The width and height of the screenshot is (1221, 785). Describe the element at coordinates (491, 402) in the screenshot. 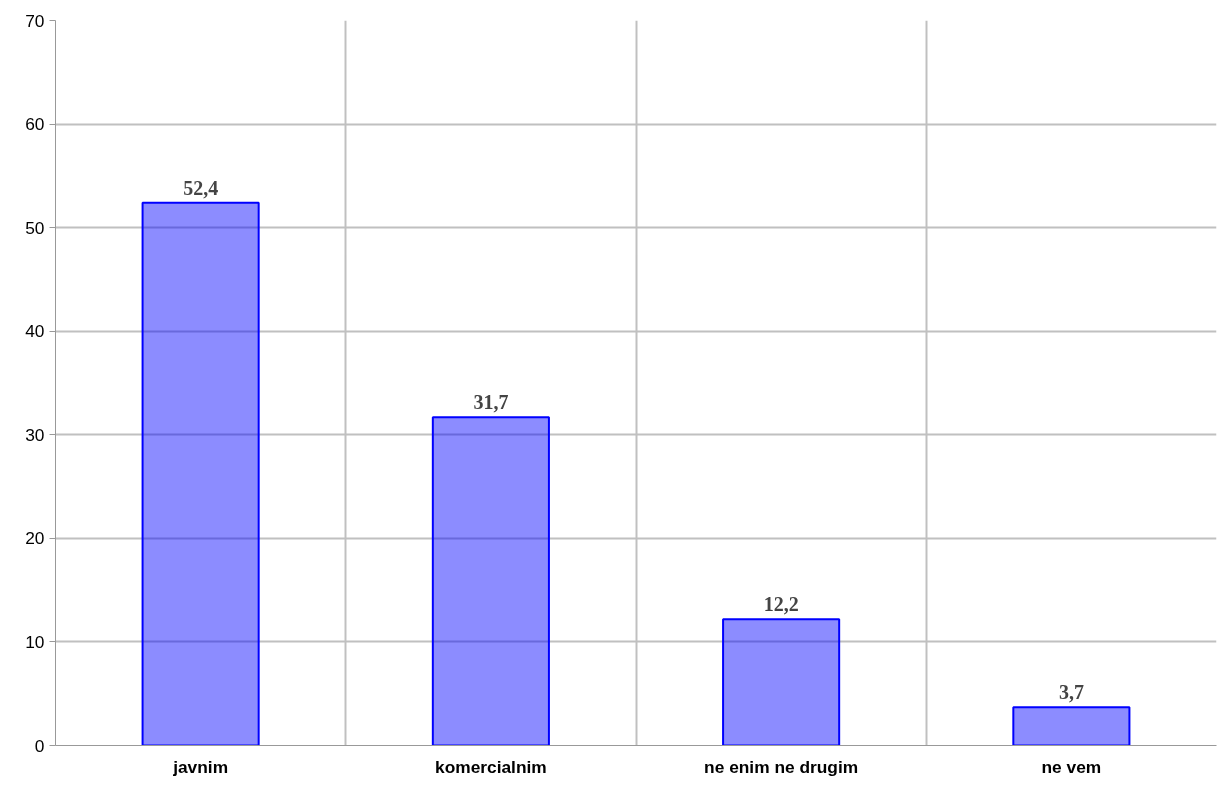

I see `data-label: 31,7` at that location.